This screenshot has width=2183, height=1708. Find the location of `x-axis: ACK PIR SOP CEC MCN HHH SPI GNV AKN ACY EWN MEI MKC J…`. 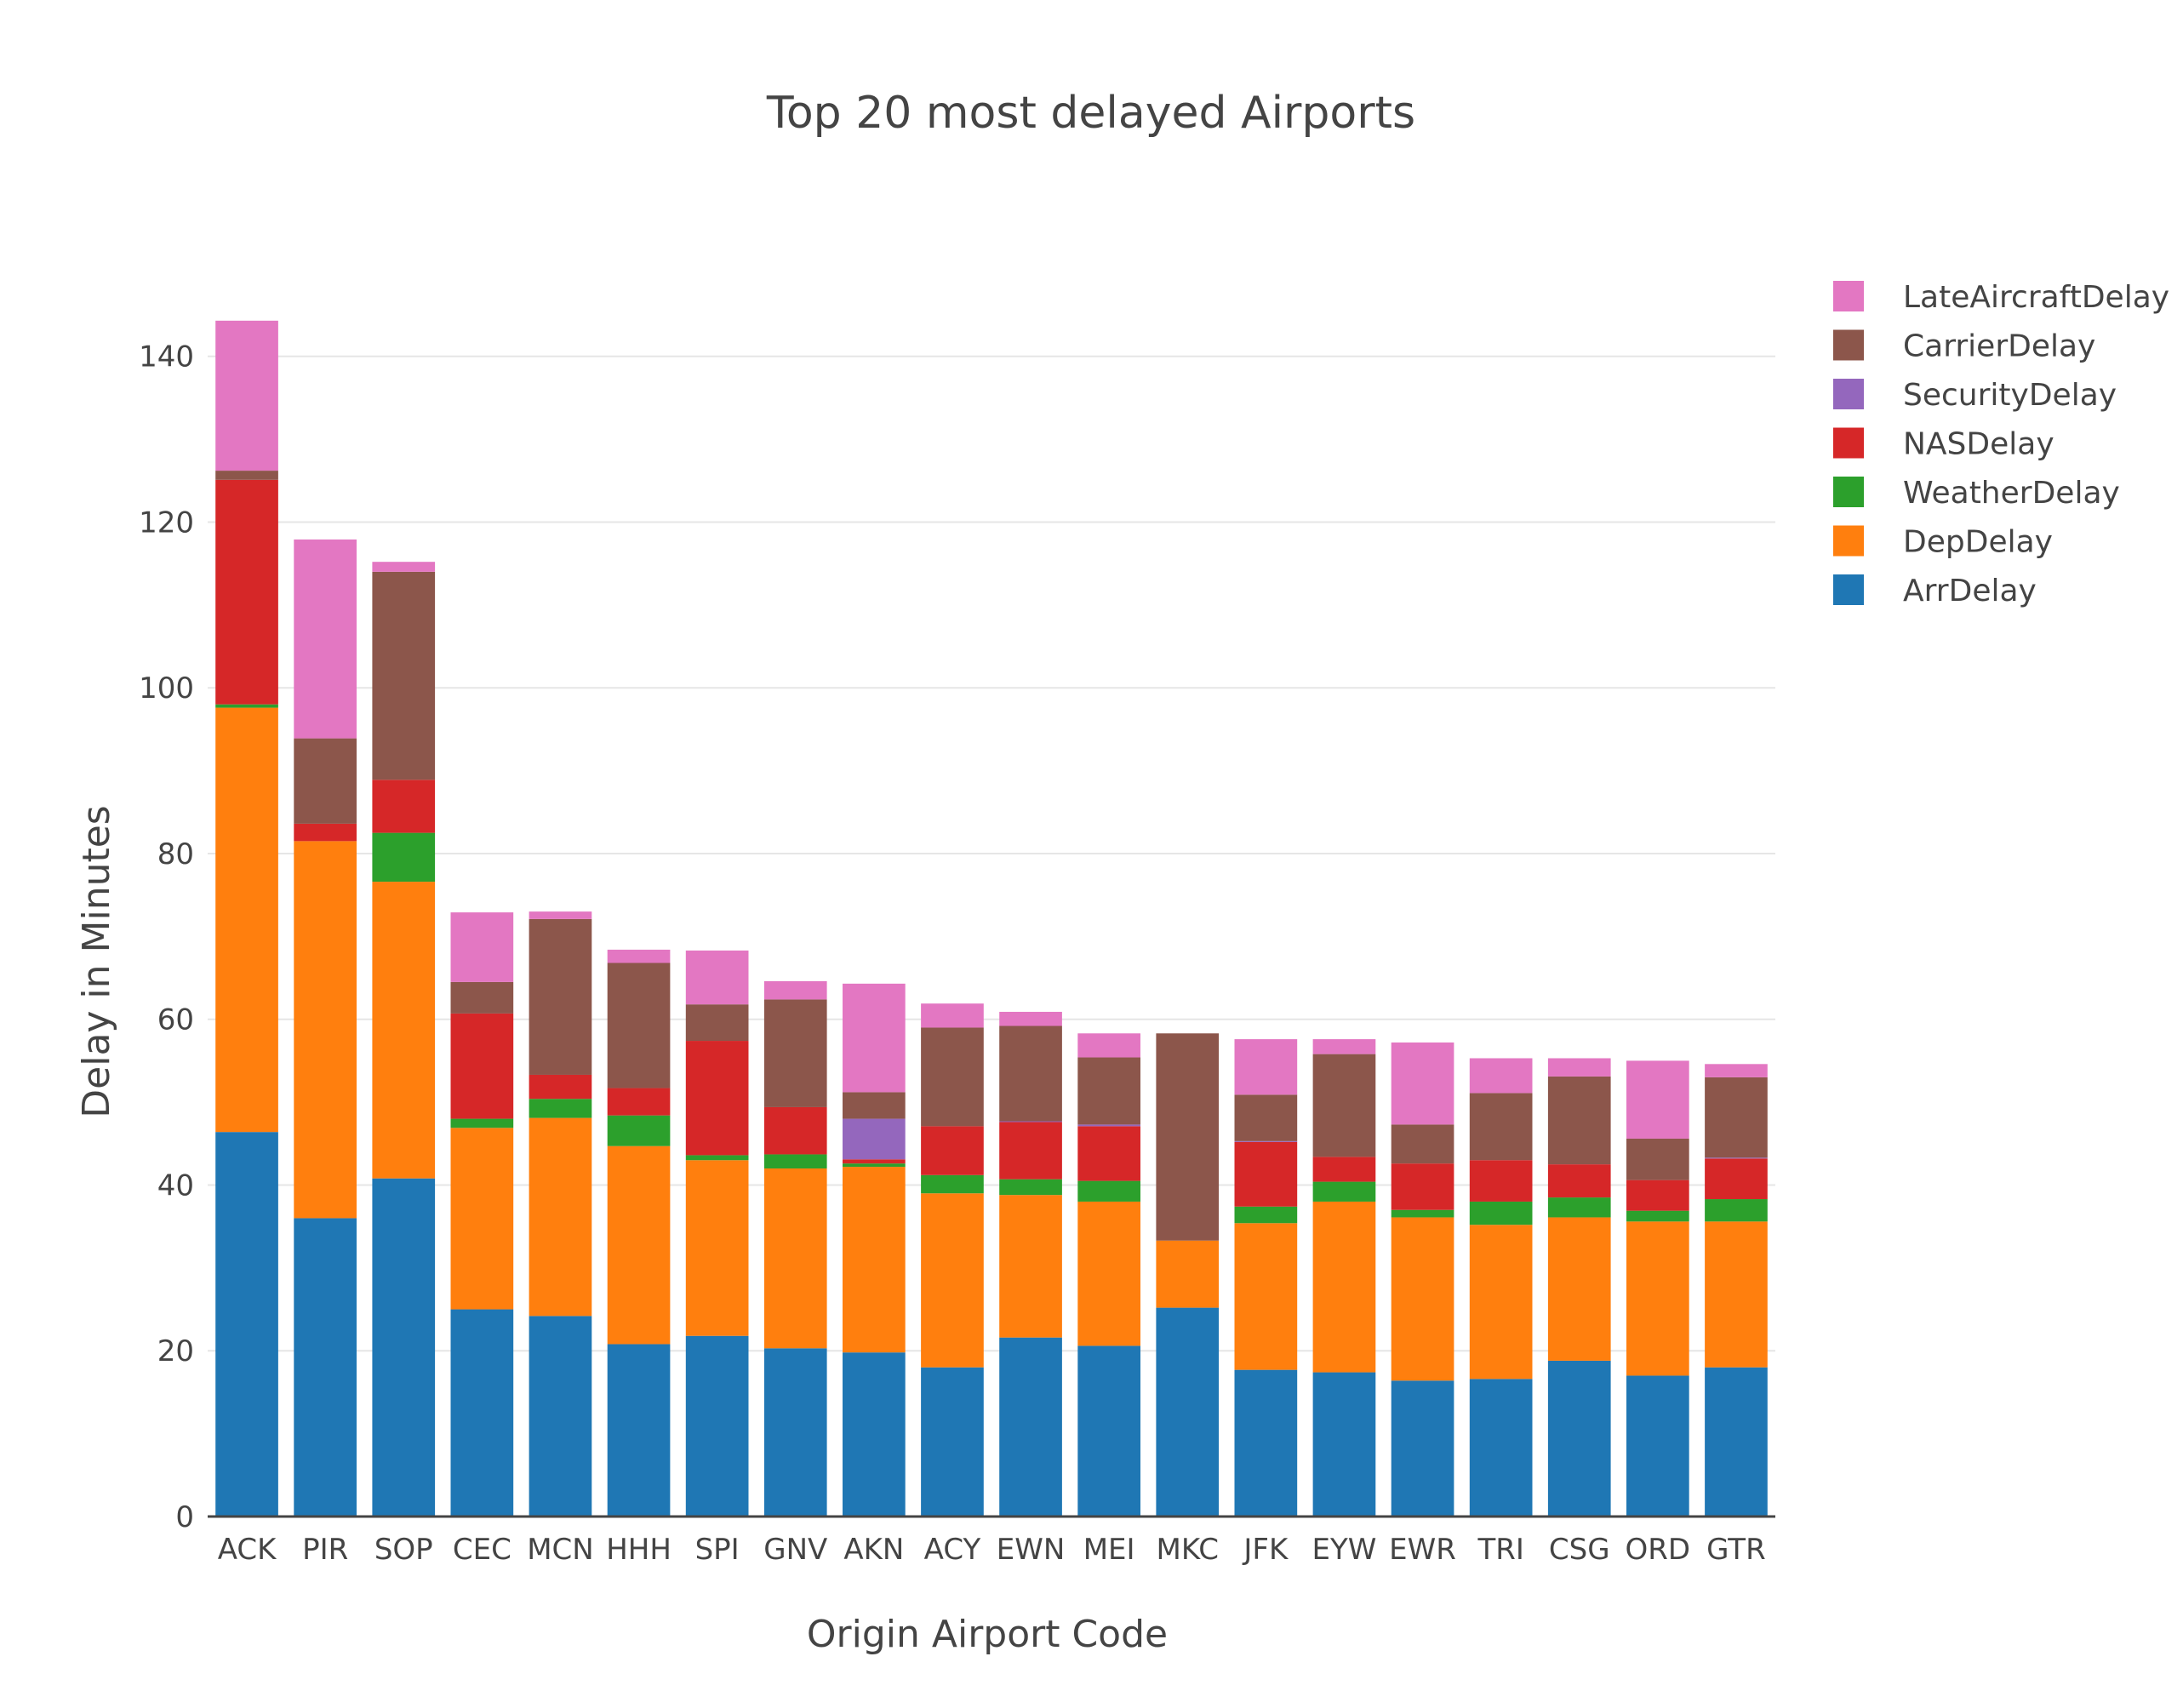

x-axis: ACK PIR SOP CEC MCN HHH SPI GNV AKN ACY EWN MEI MKC J… is located at coordinates (991, 1541).